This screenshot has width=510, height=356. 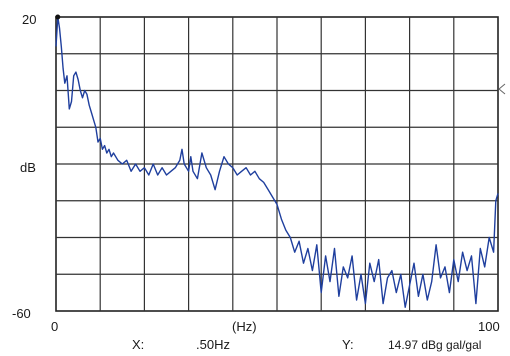 What do you see at coordinates (489, 326) in the screenshot?
I see `x-tick-label-max: 100` at bounding box center [489, 326].